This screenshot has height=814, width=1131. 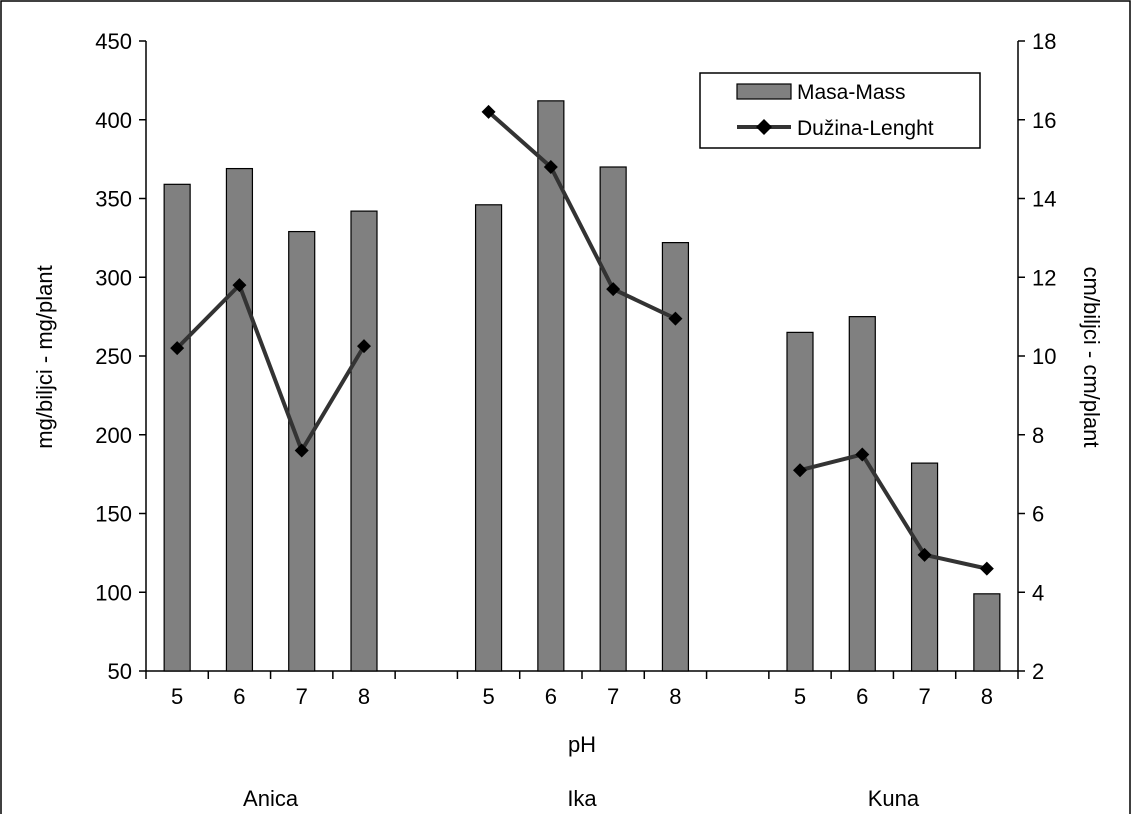 What do you see at coordinates (1044, 356) in the screenshot?
I see `y-tick-label-right: 10` at bounding box center [1044, 356].